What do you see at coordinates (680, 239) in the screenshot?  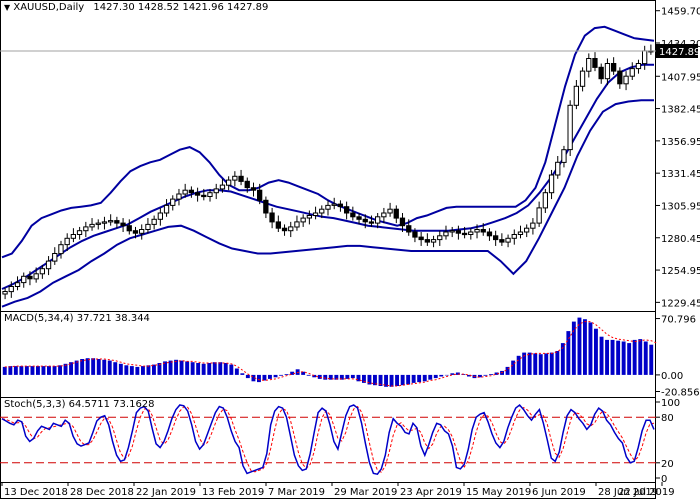 I see `price-axis-label: 1280.45` at bounding box center [680, 239].